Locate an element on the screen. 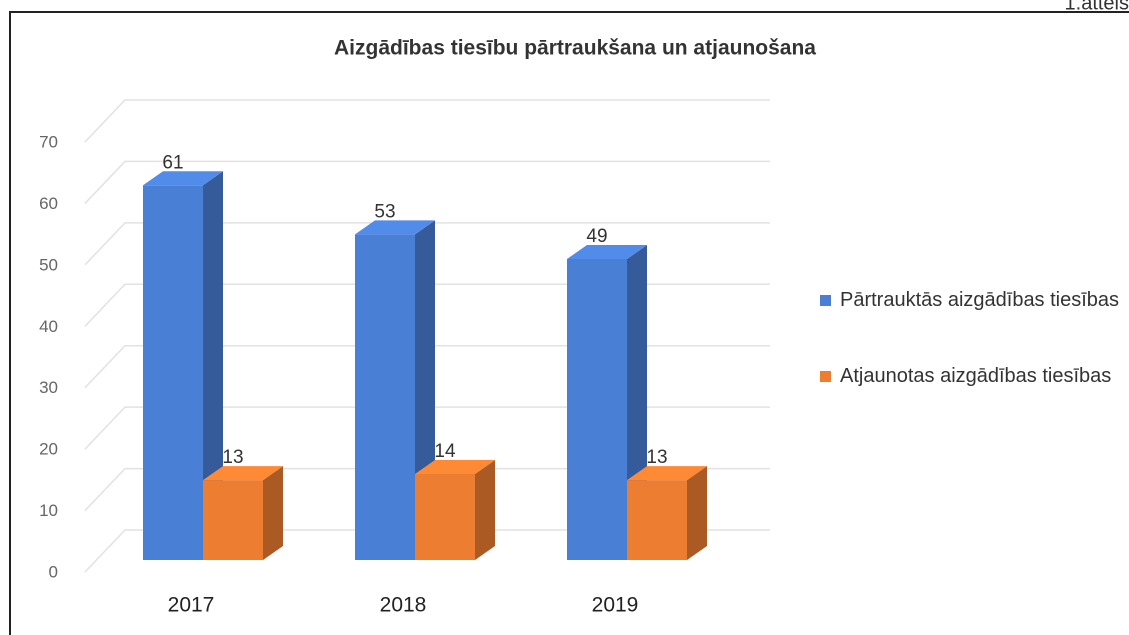 The height and width of the screenshot is (635, 1129). y-tick-label: 20 is located at coordinates (48, 449).